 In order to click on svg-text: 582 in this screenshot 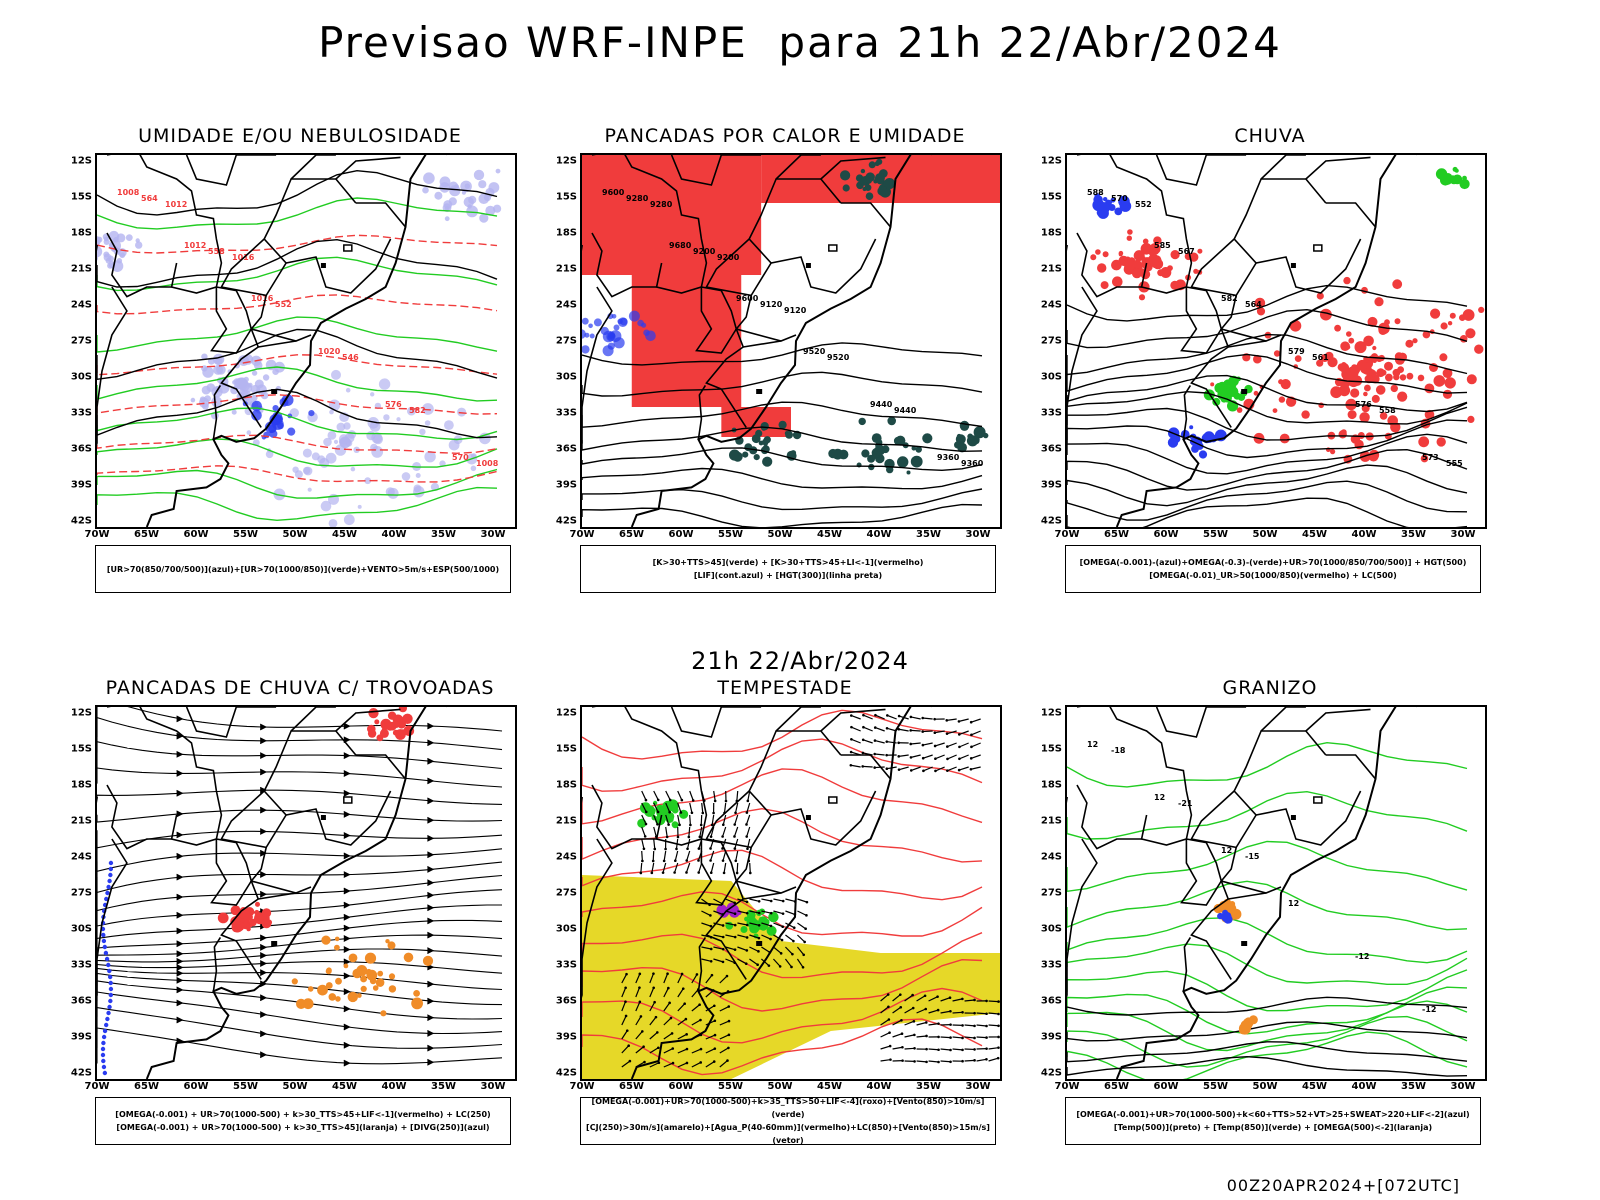, I will do `click(1229, 298)`.